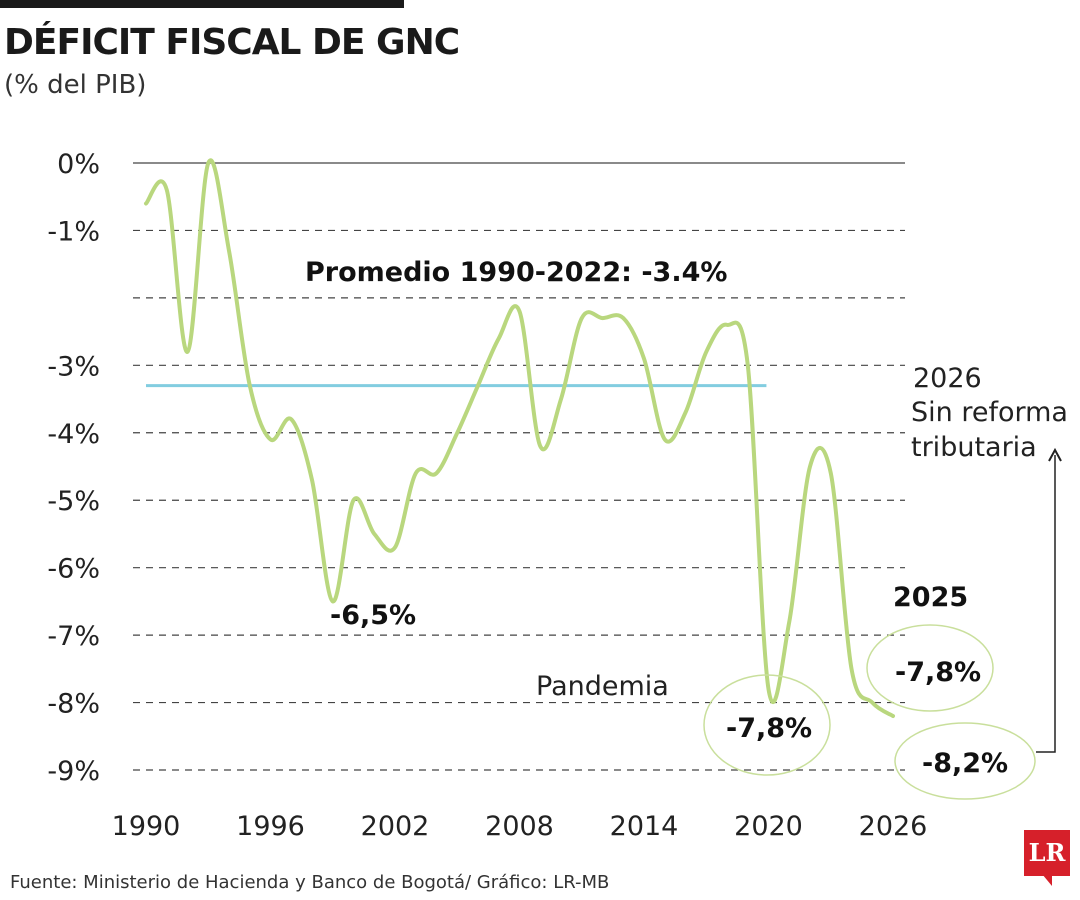 Image resolution: width=1080 pixels, height=900 pixels. Describe the element at coordinates (395, 826) in the screenshot. I see `x-tick-label: 2002` at that location.